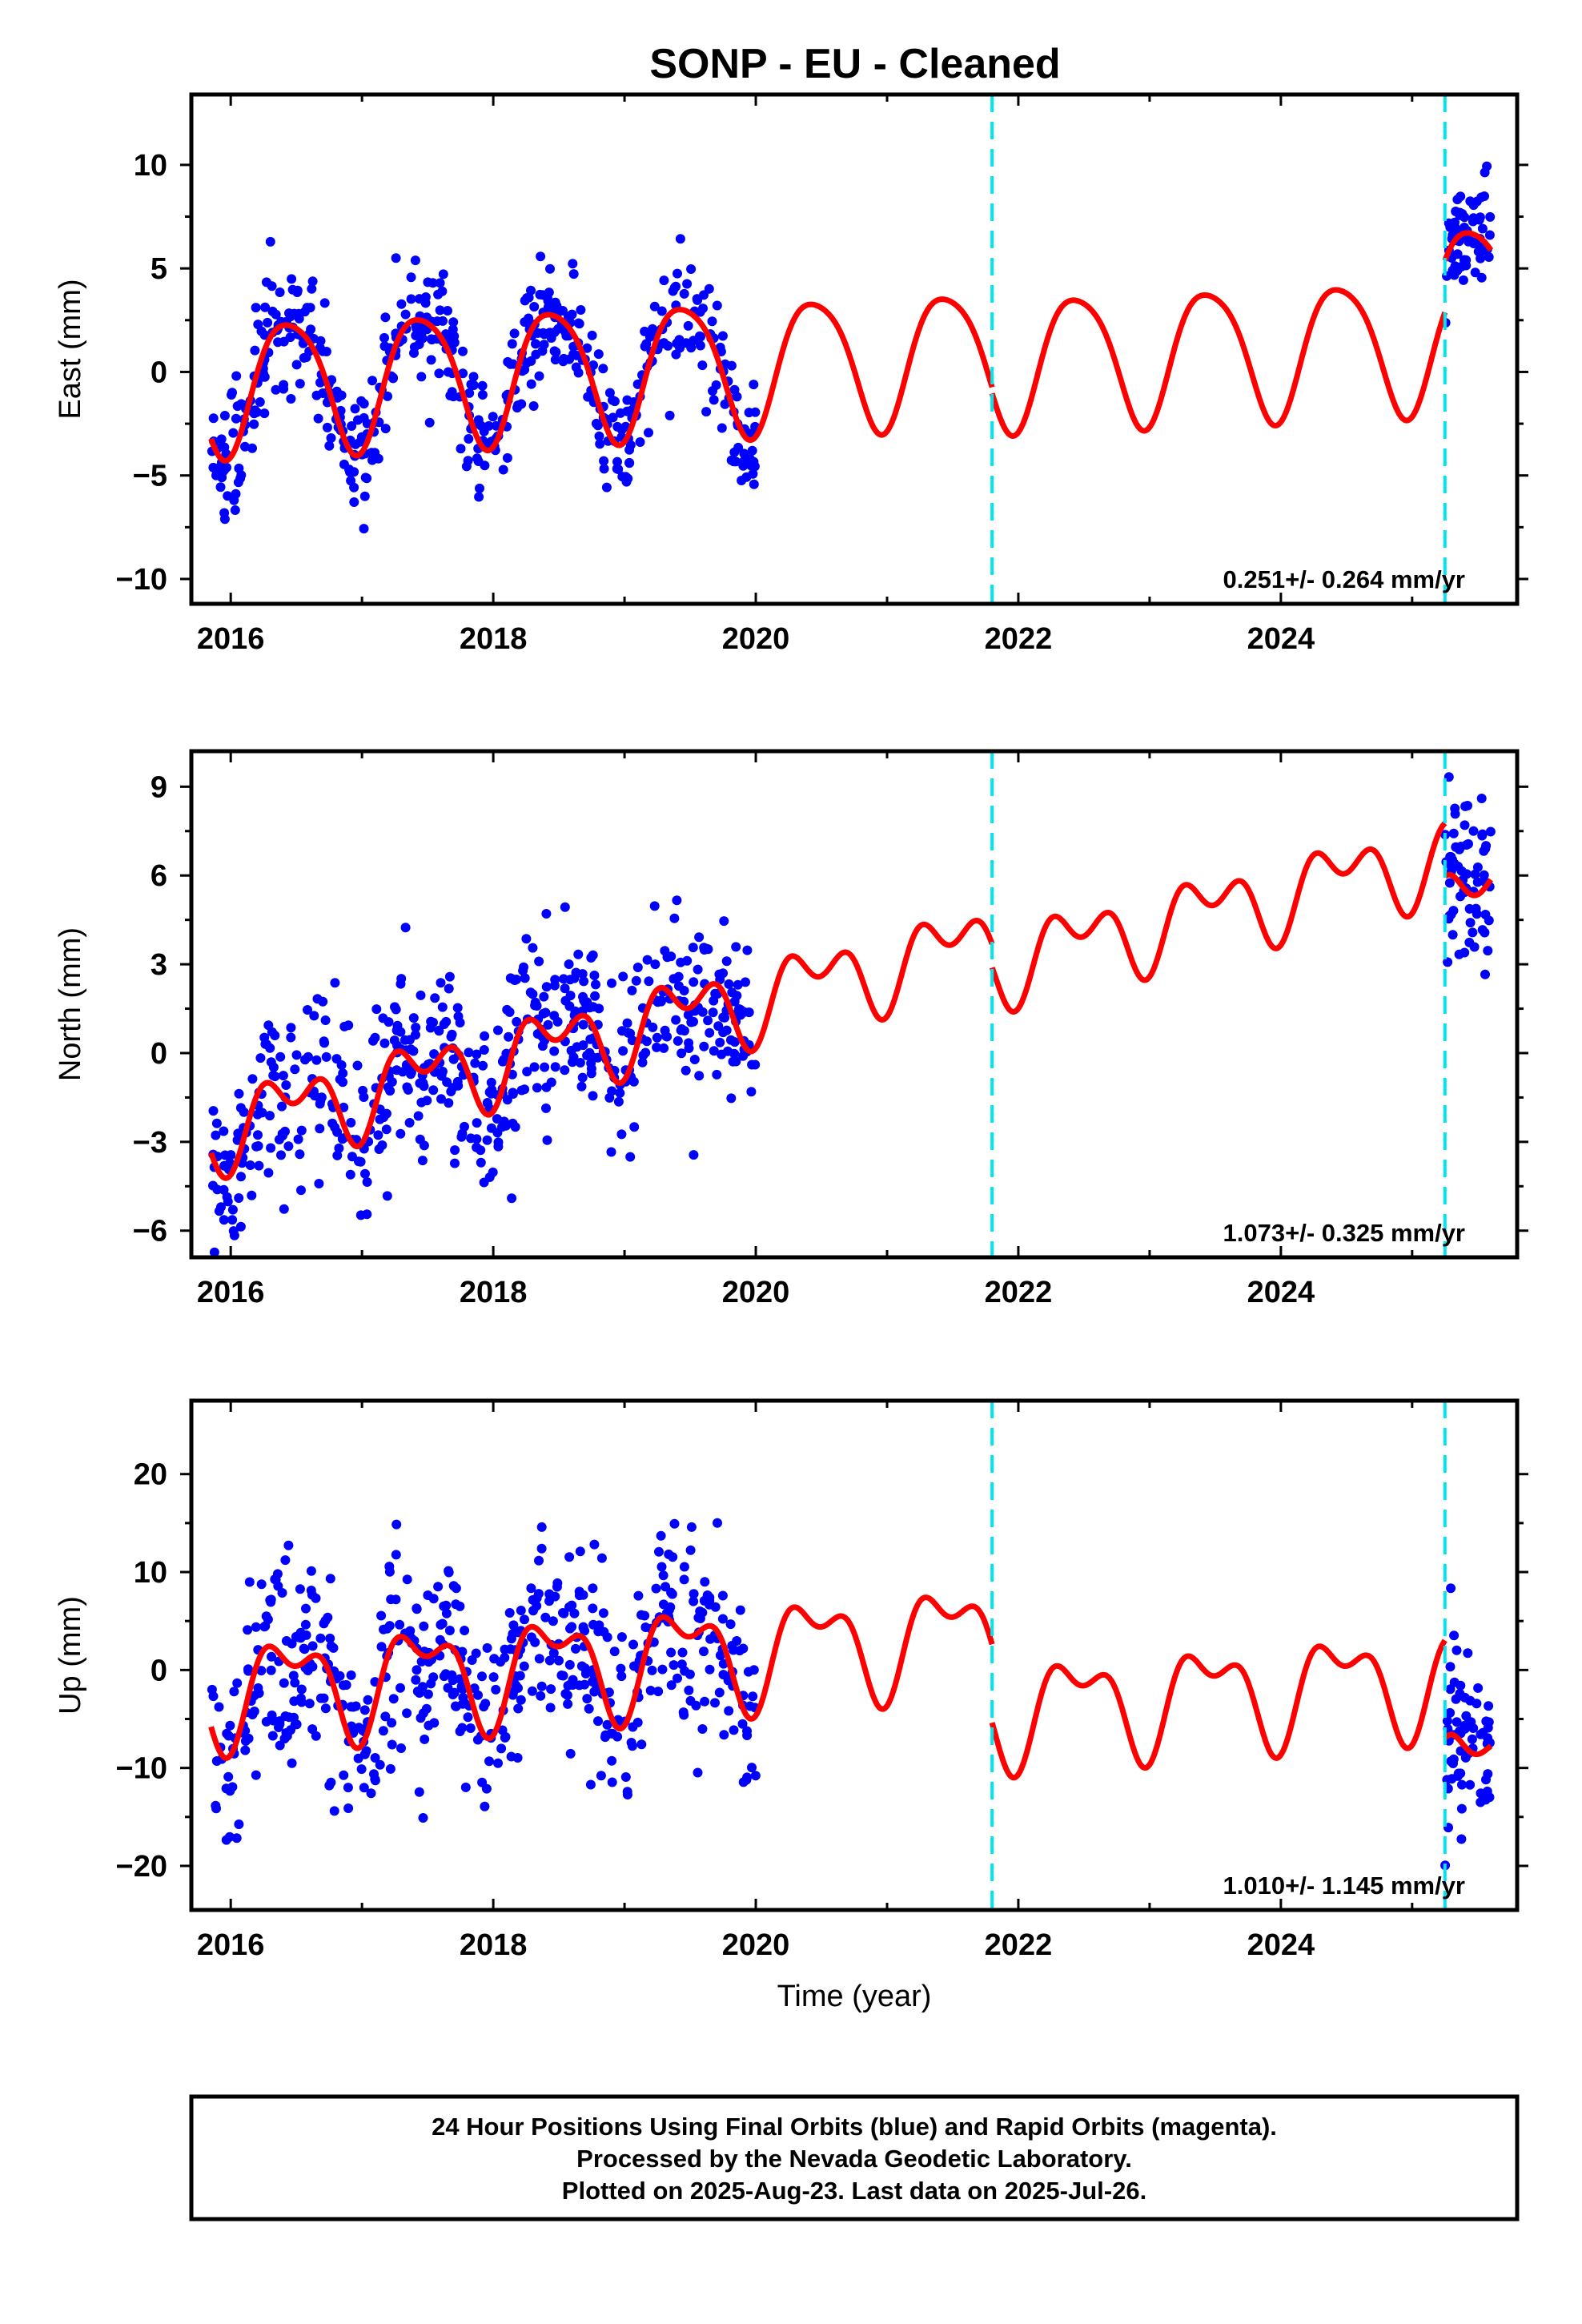 Image resolution: width=1582 pixels, height=2324 pixels. What do you see at coordinates (141, 1769) in the screenshot?
I see `y-tick-label: −10` at bounding box center [141, 1769].